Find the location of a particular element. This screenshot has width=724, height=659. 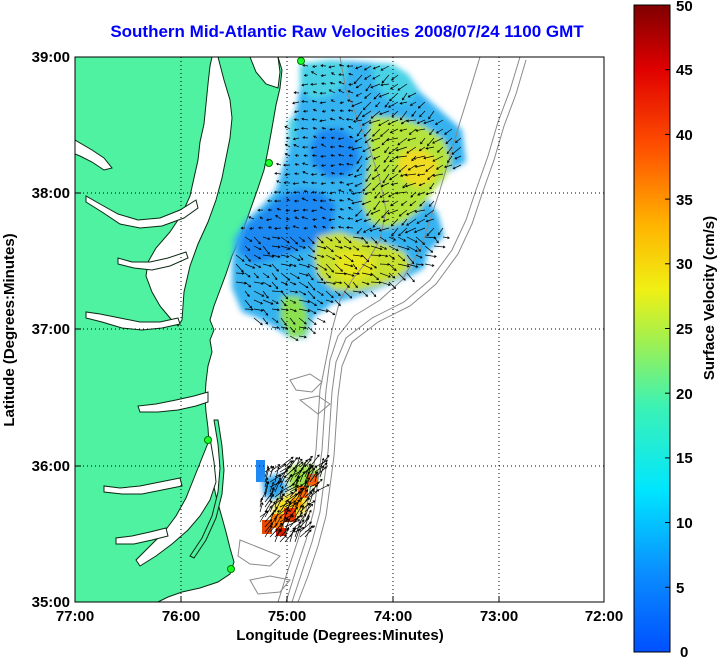

y-axis-label: Latitude (Degrees:Minutes) is located at coordinates (9, 329).